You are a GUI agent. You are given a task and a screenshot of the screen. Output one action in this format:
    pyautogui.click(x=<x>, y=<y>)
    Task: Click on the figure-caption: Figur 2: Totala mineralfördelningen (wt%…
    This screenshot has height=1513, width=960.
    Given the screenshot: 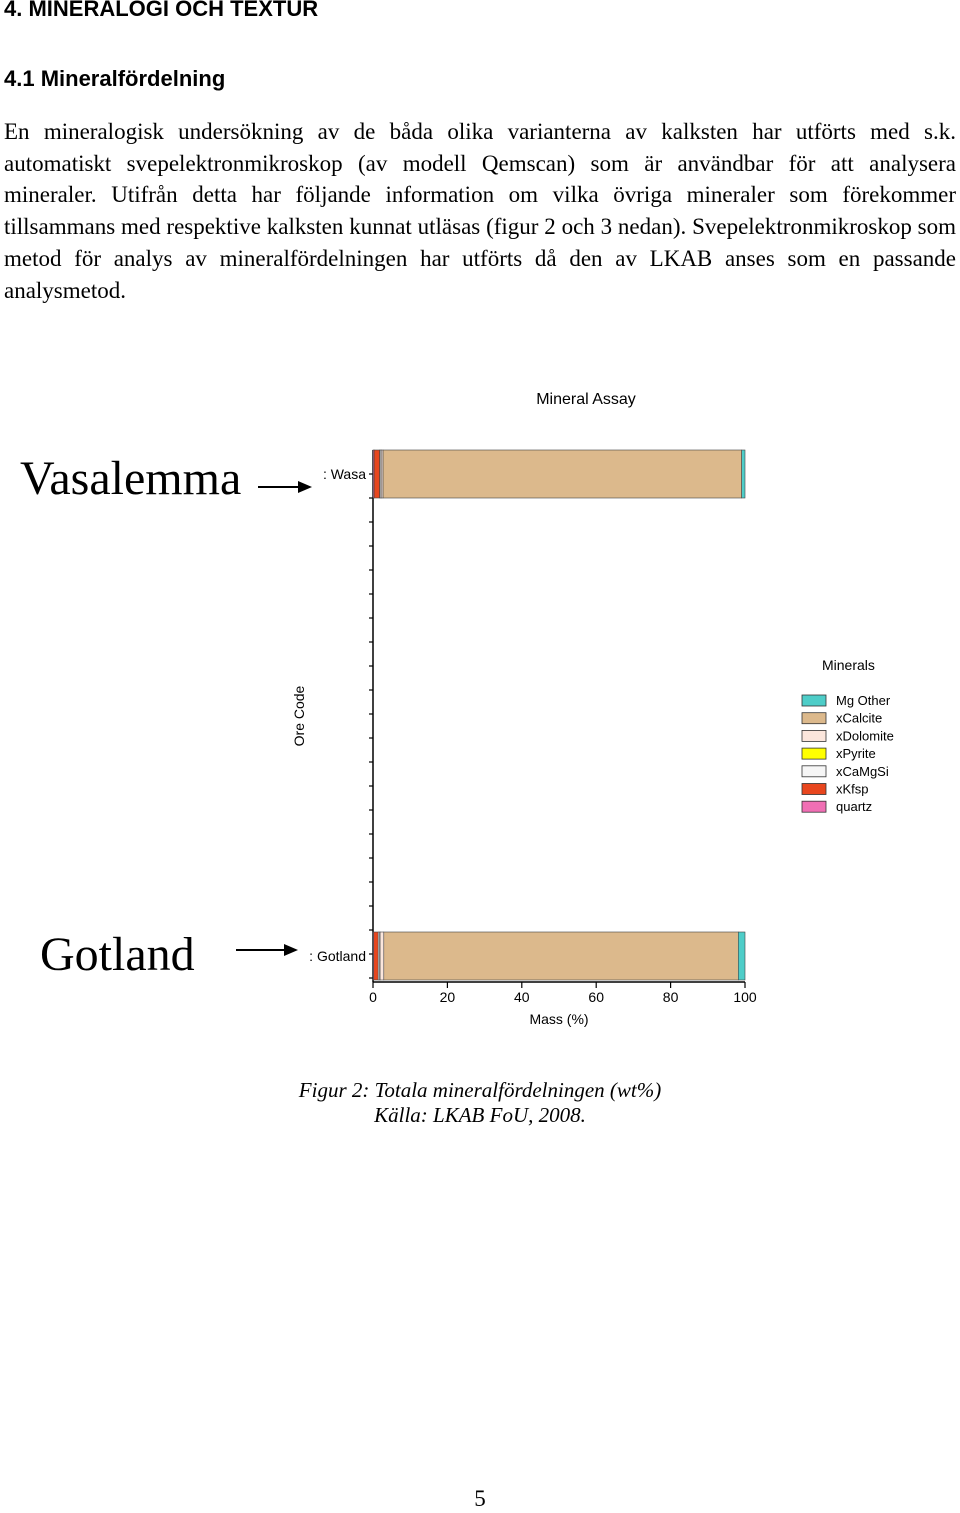 What is the action you would take?
    pyautogui.click(x=480, y=1090)
    